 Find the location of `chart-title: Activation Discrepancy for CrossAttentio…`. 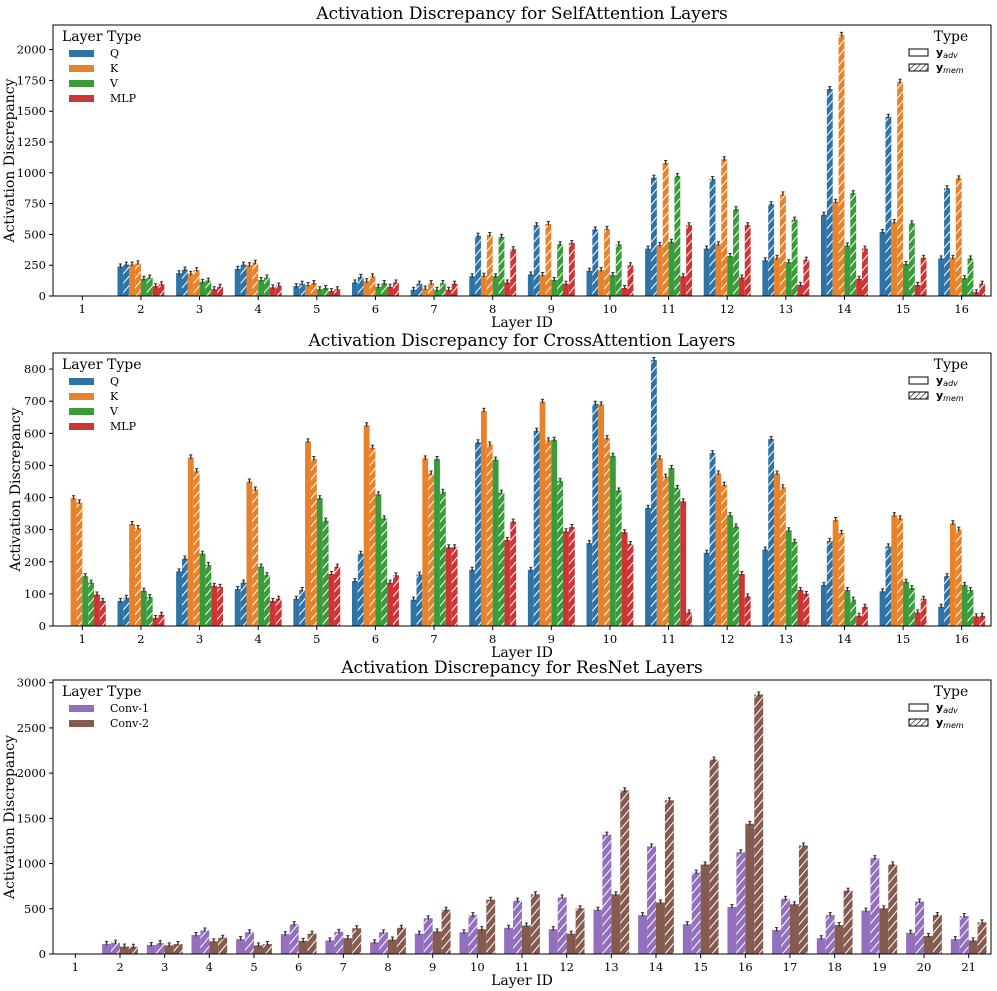

chart-title: Activation Discrepancy for CrossAttentio… is located at coordinates (522, 341).